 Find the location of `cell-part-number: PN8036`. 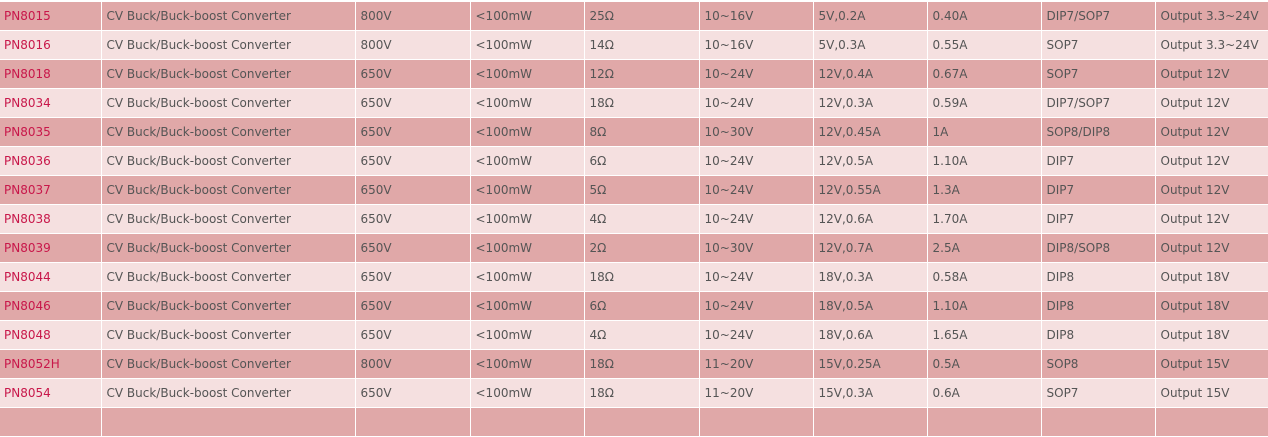

cell-part-number: PN8036 is located at coordinates (51, 161).